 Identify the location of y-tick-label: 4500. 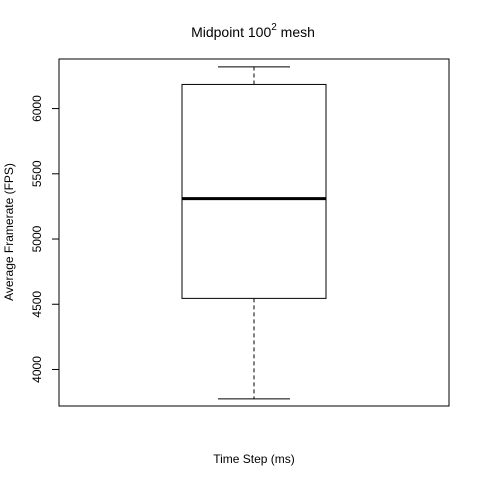
(37, 304).